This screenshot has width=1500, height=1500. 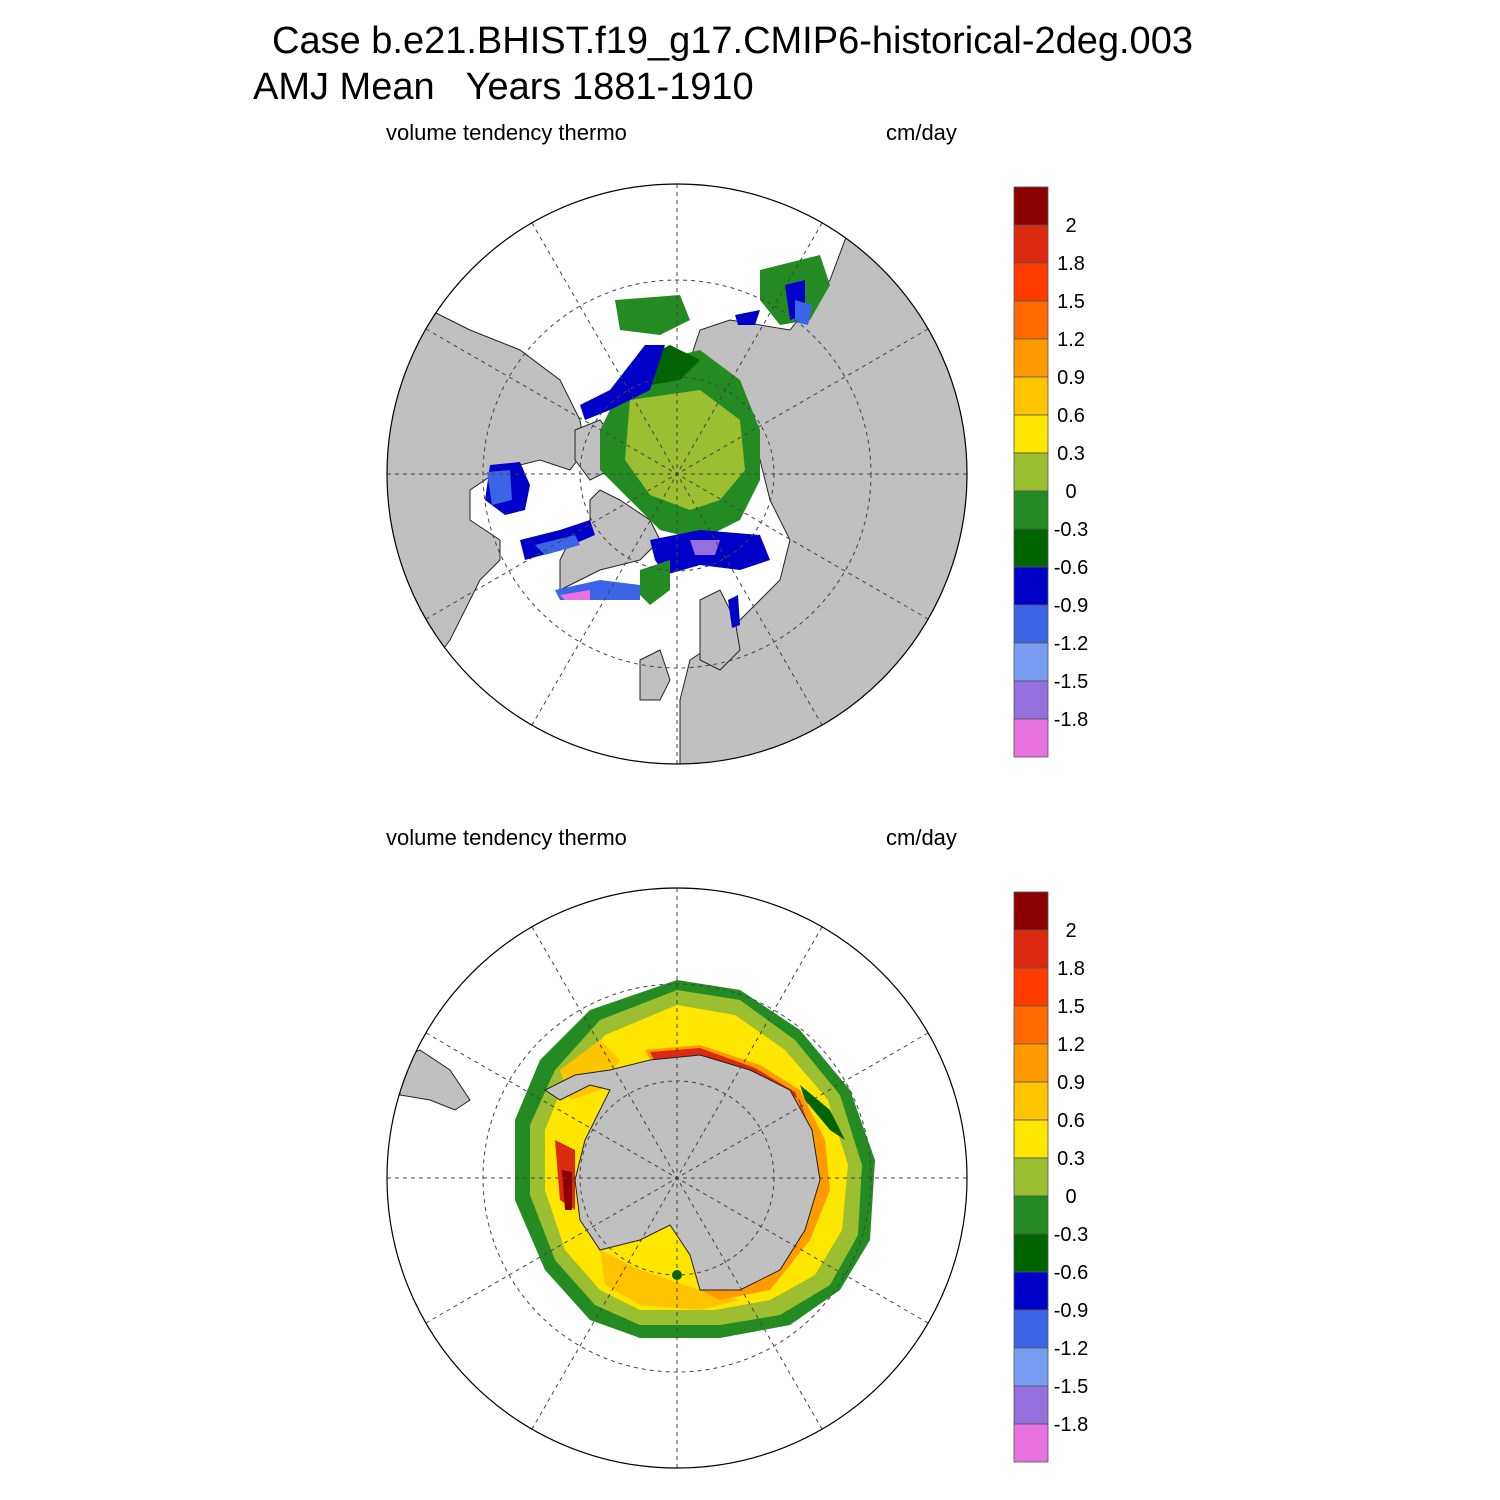 What do you see at coordinates (921, 837) in the screenshot?
I see `south-units-label: cm/day` at bounding box center [921, 837].